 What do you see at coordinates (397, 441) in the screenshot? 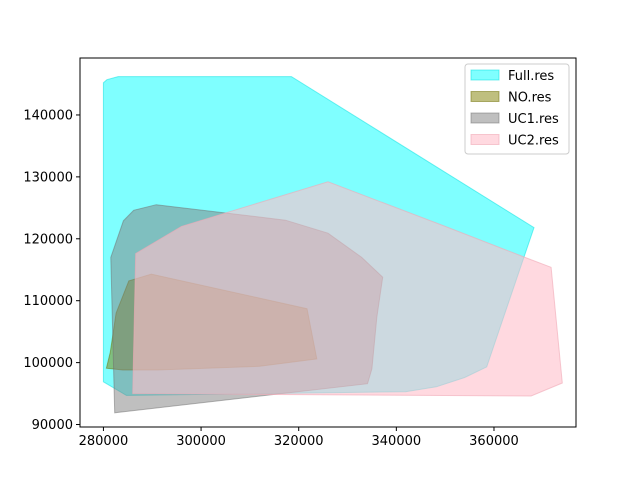
I see `x-tick-label: 340000` at bounding box center [397, 441].